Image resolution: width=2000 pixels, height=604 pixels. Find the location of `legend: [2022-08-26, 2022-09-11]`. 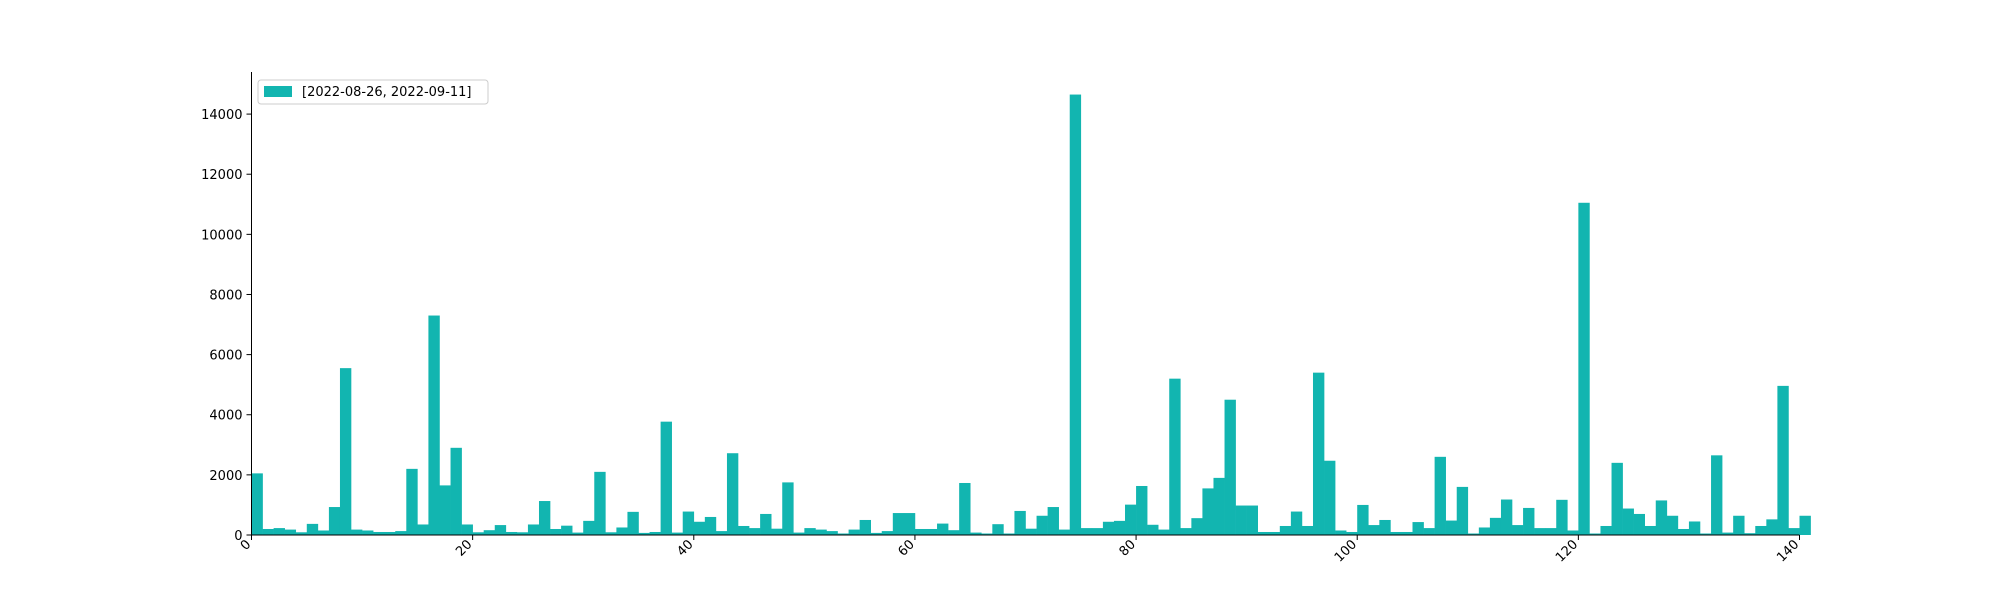

legend: [2022-08-26, 2022-09-11] is located at coordinates (373, 92).